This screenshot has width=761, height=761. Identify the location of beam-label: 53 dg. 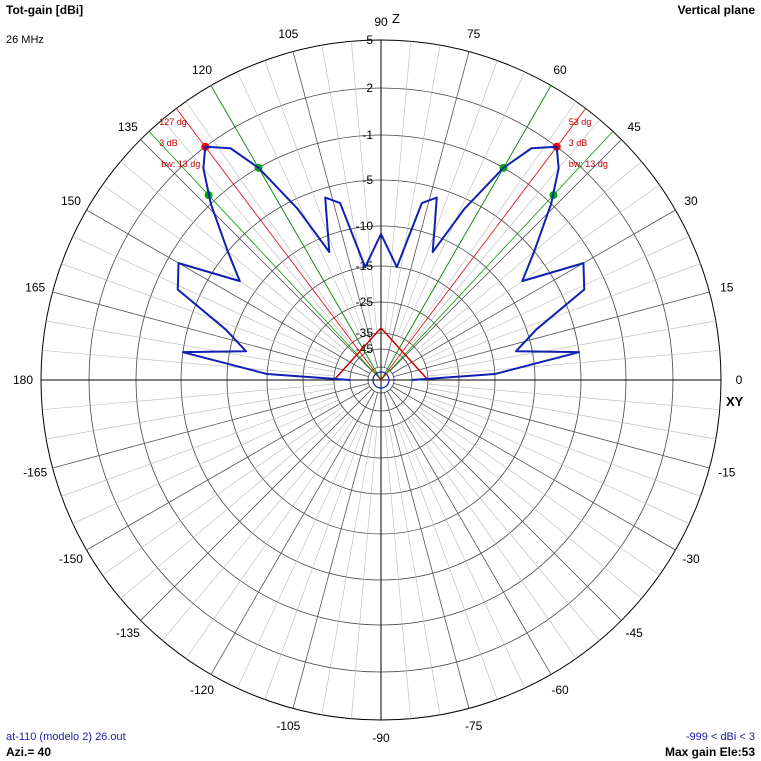
(580, 122).